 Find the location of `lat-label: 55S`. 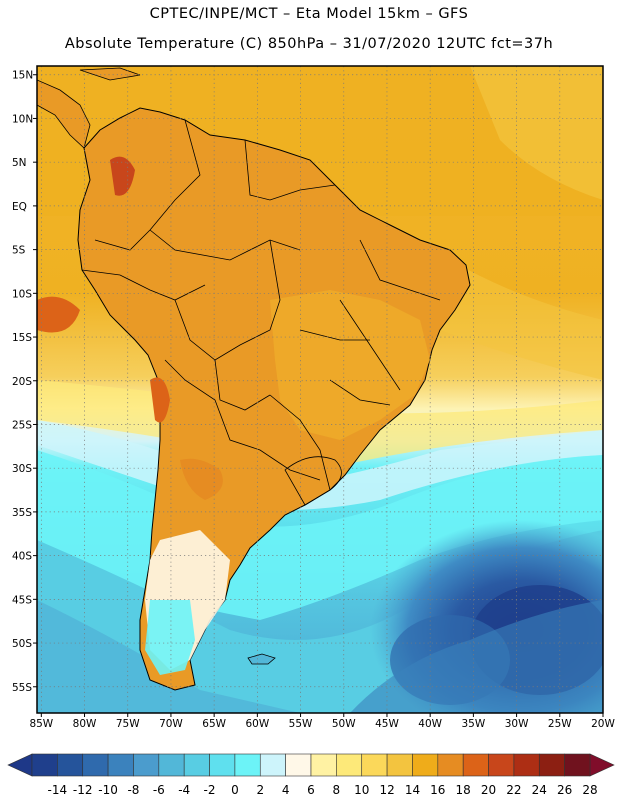

lat-label: 55S is located at coordinates (22, 688).